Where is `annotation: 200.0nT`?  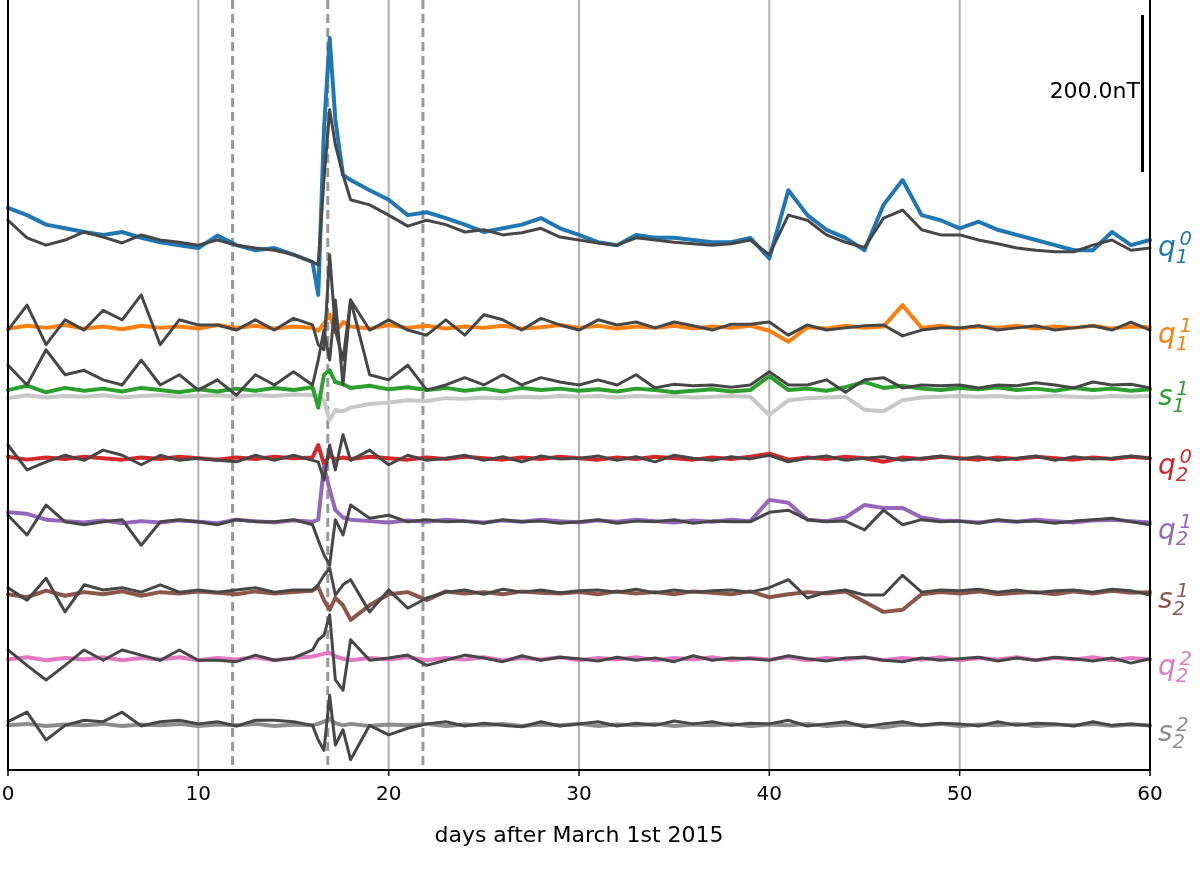 annotation: 200.0nT is located at coordinates (1095, 90).